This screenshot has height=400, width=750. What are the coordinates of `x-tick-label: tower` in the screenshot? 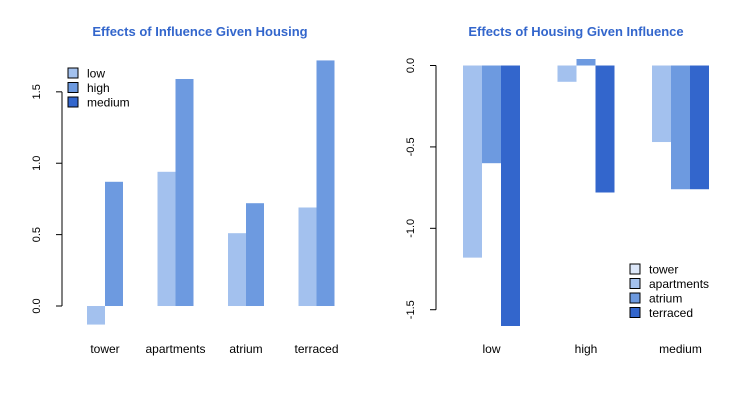 It's located at (104, 349).